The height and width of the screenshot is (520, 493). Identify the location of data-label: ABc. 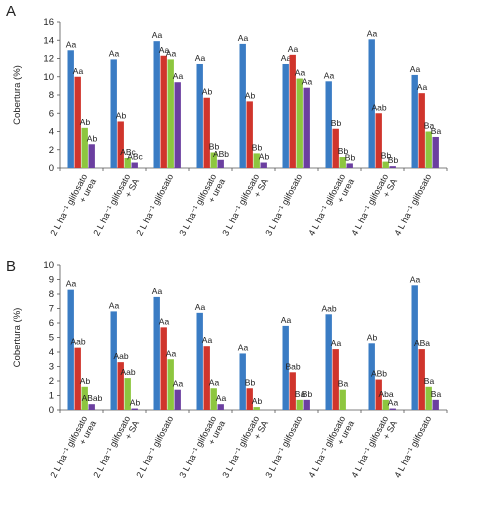
(128, 152).